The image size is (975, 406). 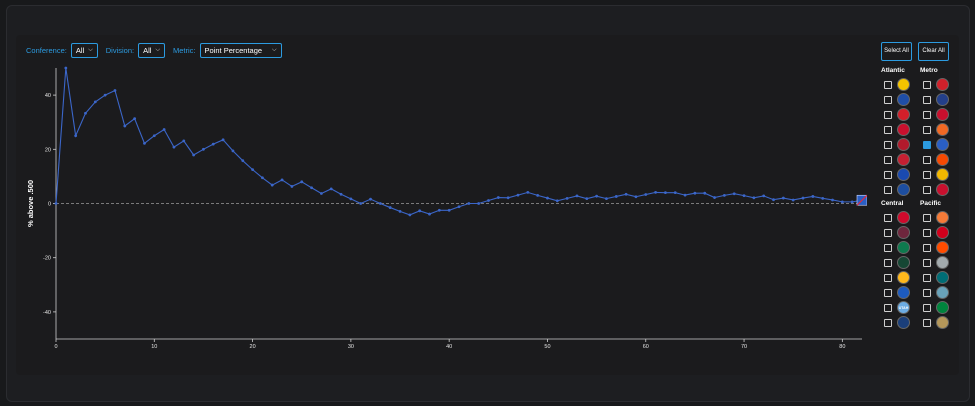 What do you see at coordinates (933, 51) in the screenshot?
I see `clear-all-button: Clear All` at bounding box center [933, 51].